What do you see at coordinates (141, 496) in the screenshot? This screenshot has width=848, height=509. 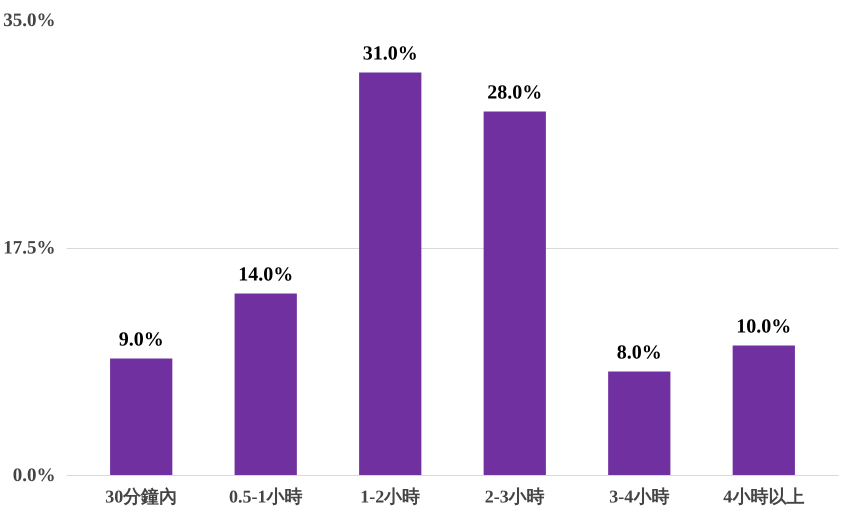 I see `x-tick-label: 30分鐘內` at bounding box center [141, 496].